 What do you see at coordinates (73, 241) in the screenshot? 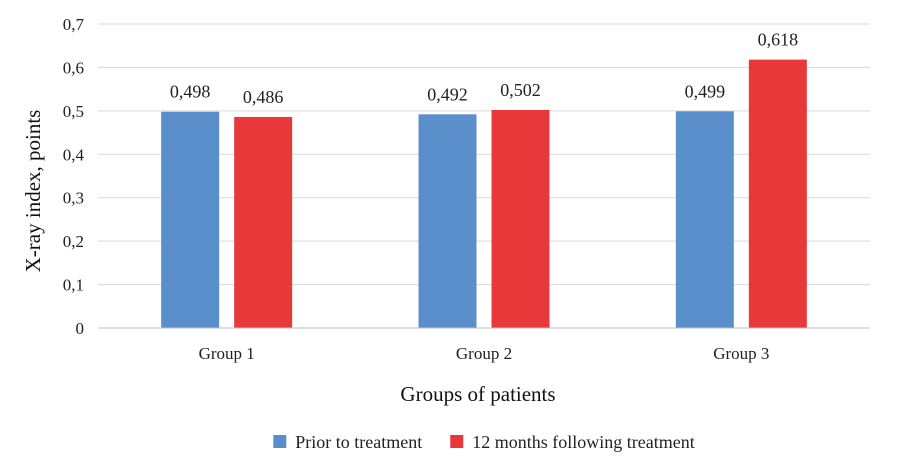
I see `y-tick-label: 0,2` at bounding box center [73, 241].